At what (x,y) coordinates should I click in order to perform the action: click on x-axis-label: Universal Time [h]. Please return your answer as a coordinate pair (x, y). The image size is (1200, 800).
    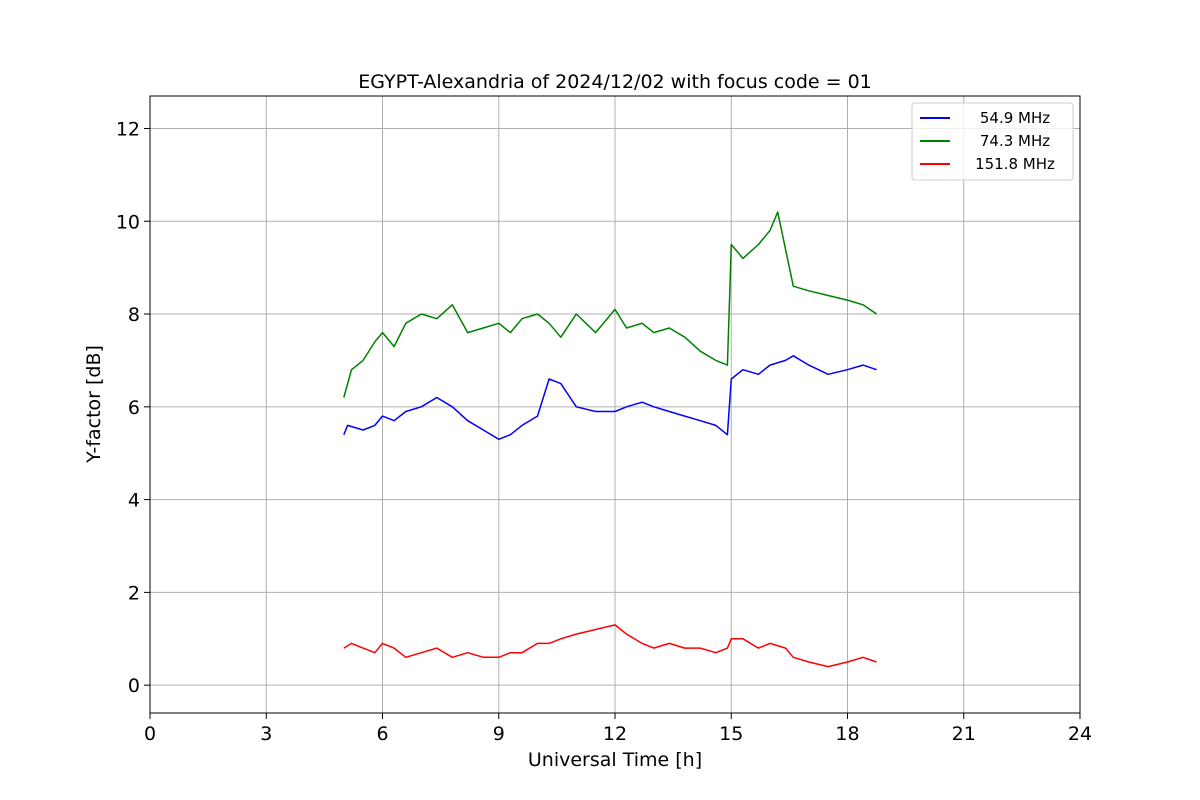
    Looking at the image, I should click on (615, 760).